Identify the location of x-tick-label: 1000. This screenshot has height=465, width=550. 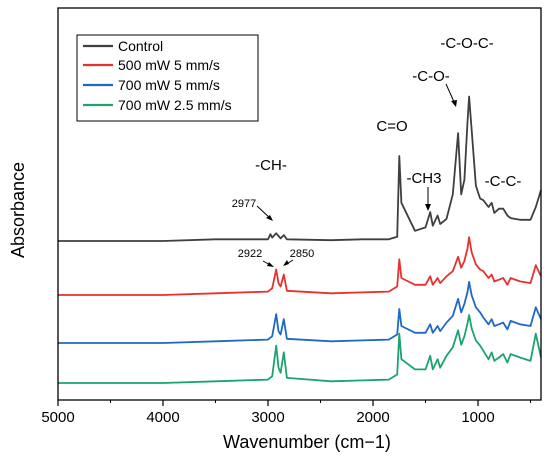
(477, 417).